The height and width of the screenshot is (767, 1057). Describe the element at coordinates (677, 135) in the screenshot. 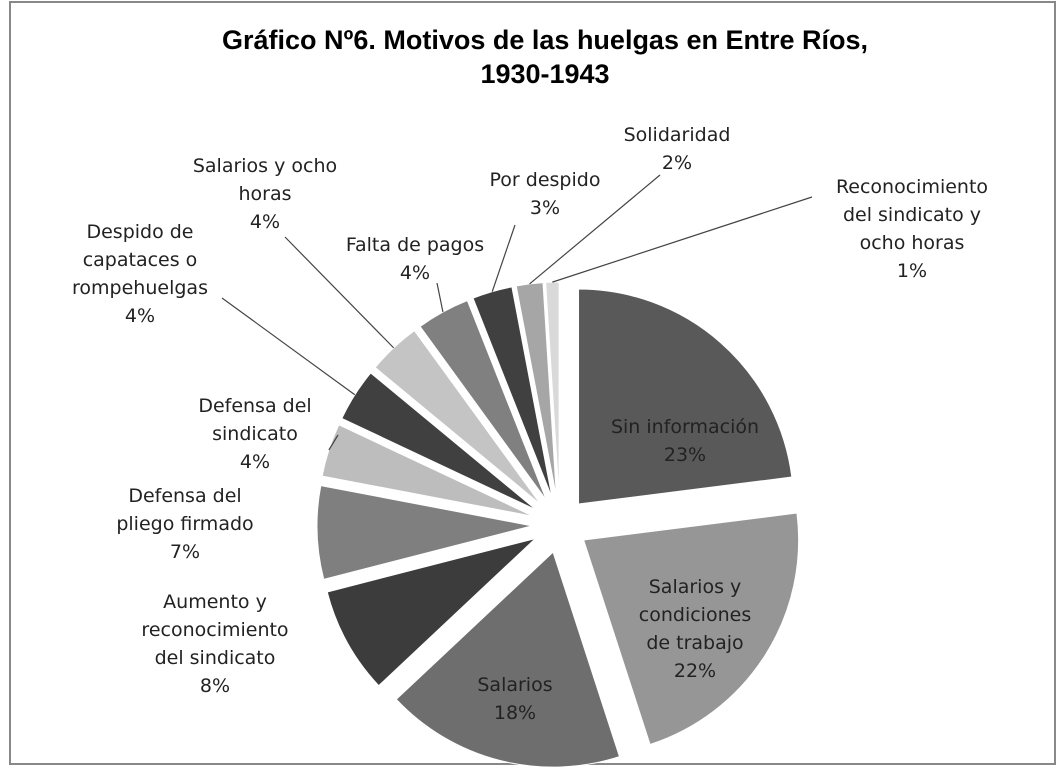

I see `slice-label-line: Solidaridad` at that location.